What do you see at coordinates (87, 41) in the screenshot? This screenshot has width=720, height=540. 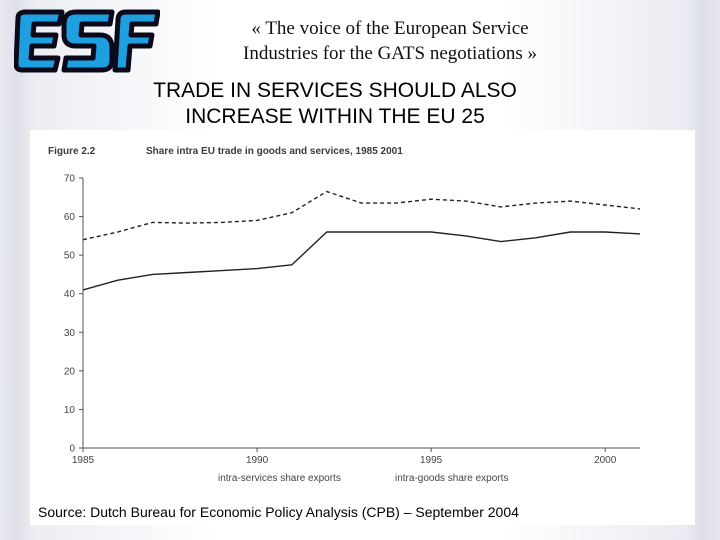 I see `esf-logo` at bounding box center [87, 41].